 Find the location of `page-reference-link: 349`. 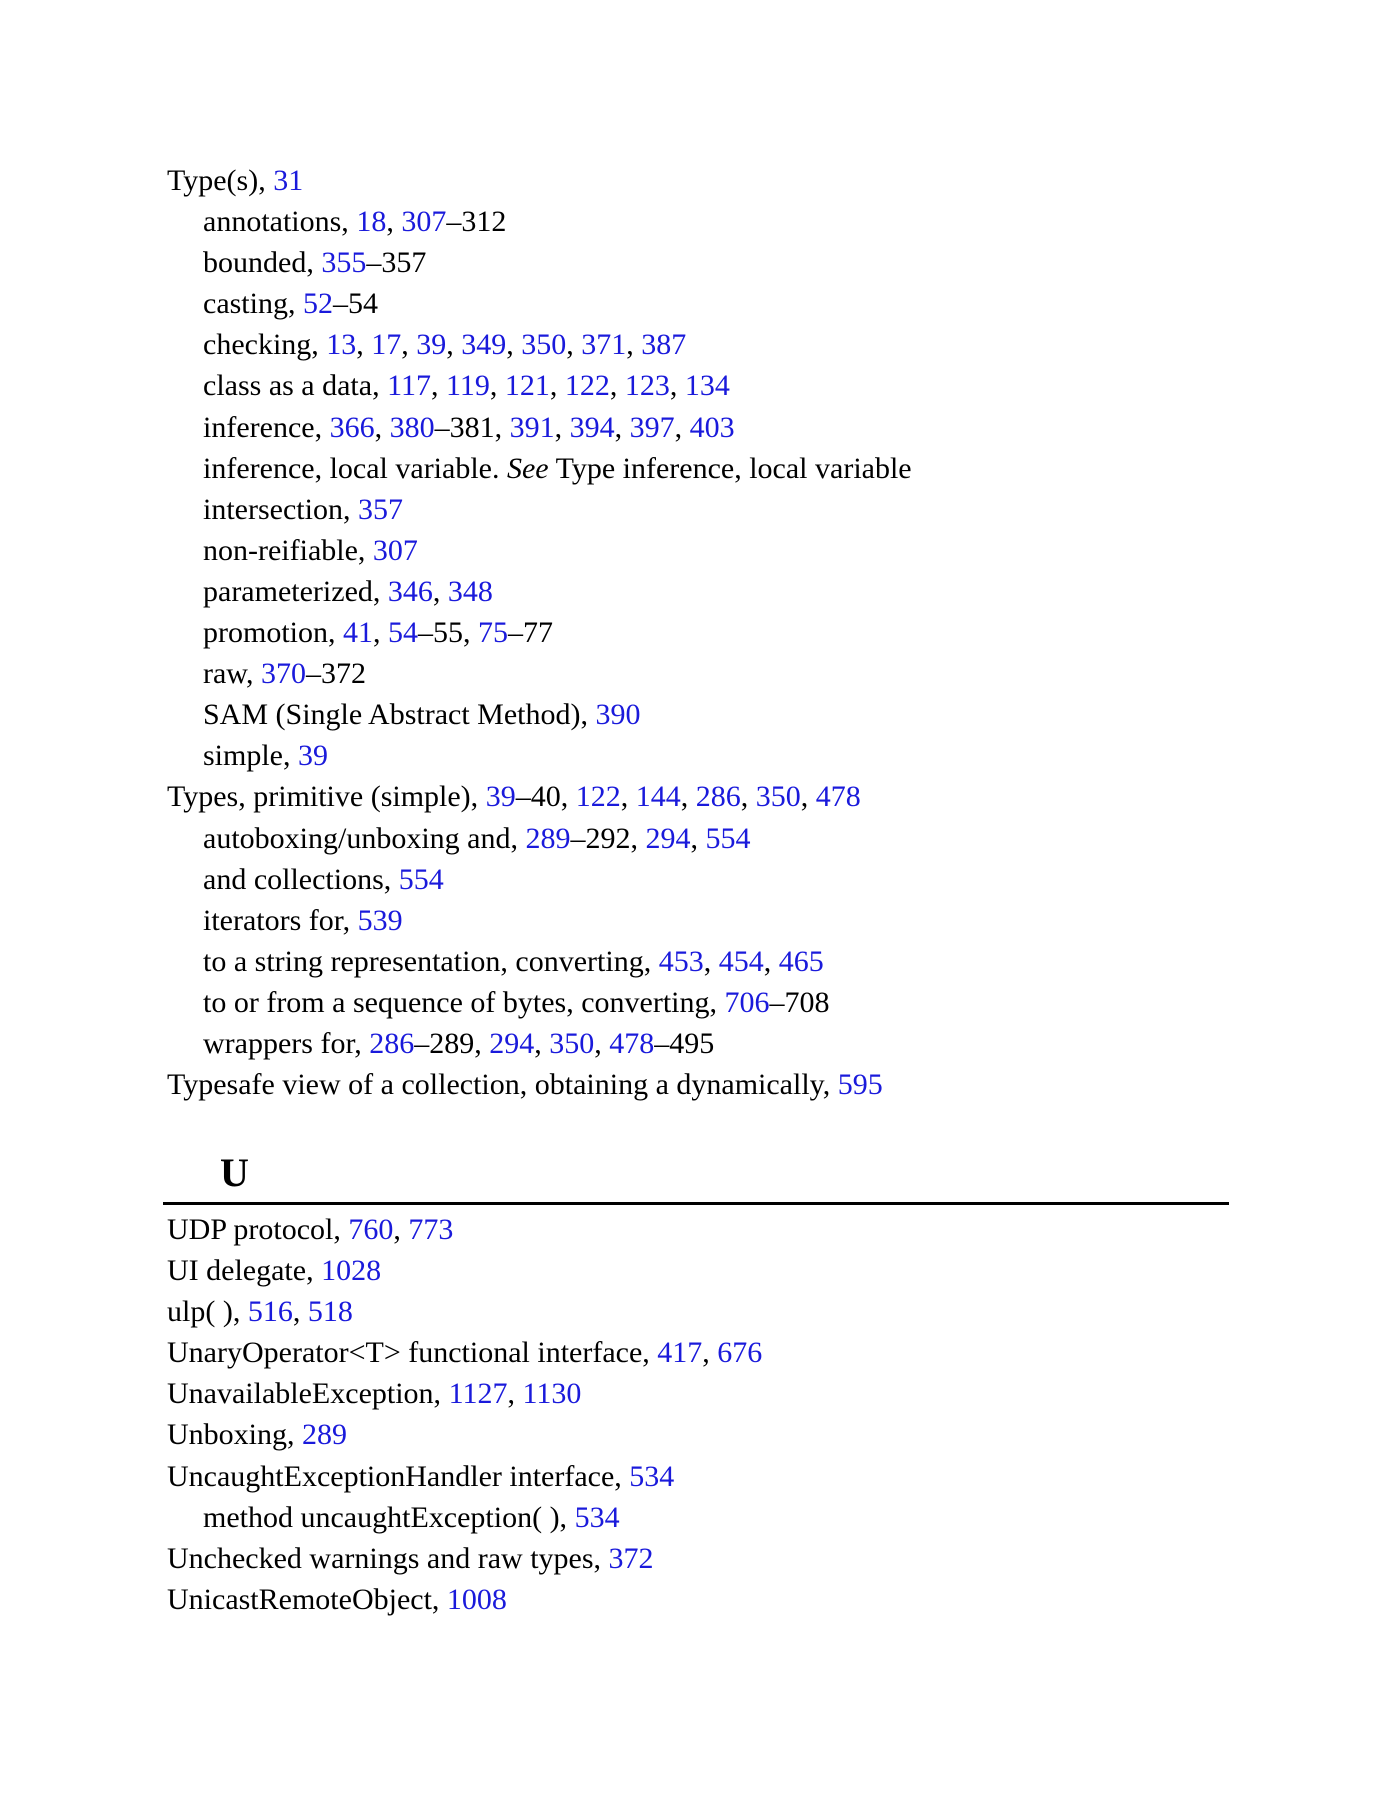

page-reference-link: 349 is located at coordinates (484, 345).